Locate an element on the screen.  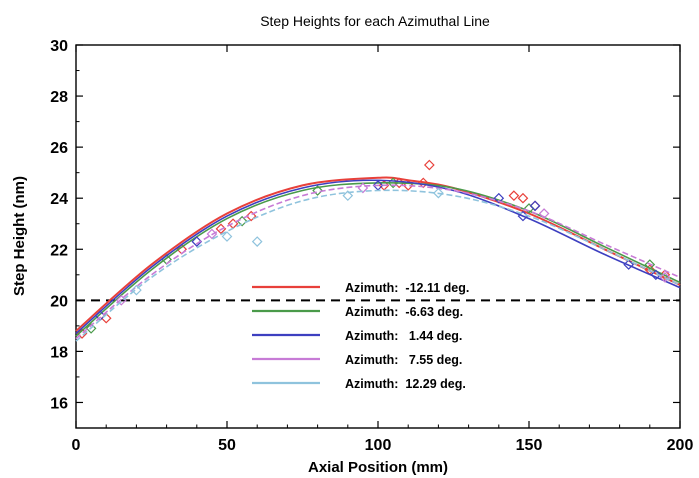
x-tick-label: 50 is located at coordinates (227, 445).